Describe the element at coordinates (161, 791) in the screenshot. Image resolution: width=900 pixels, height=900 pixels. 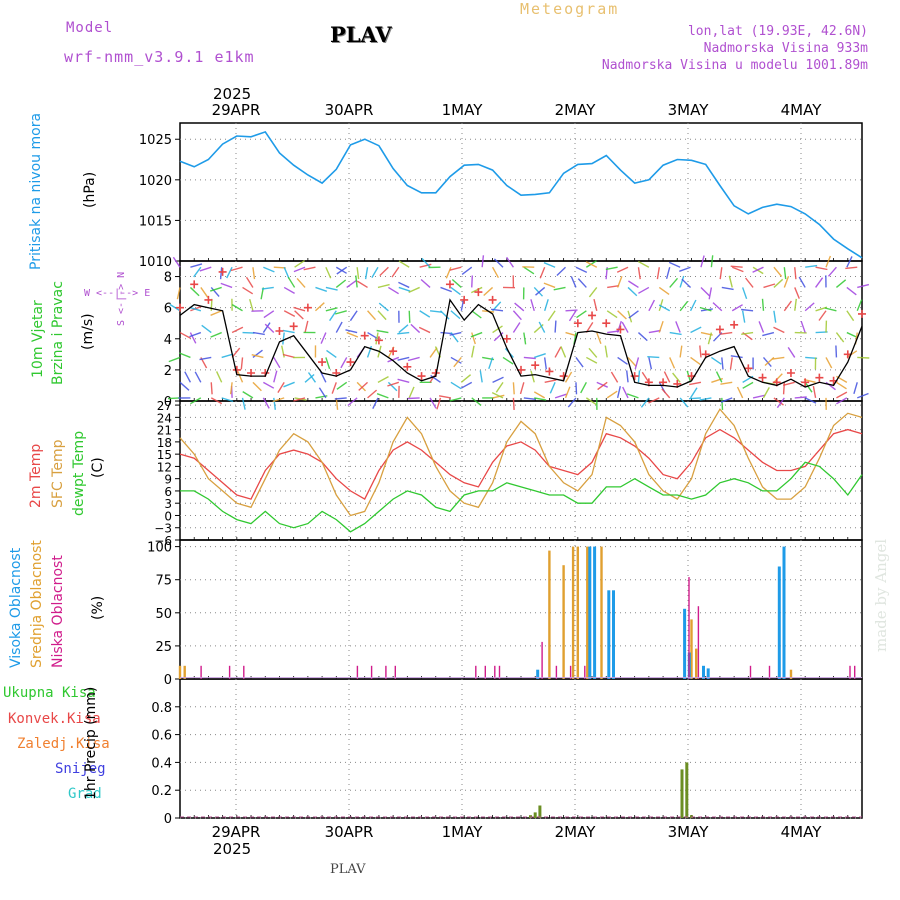
I see `y-tick-label: 0.2` at that location.